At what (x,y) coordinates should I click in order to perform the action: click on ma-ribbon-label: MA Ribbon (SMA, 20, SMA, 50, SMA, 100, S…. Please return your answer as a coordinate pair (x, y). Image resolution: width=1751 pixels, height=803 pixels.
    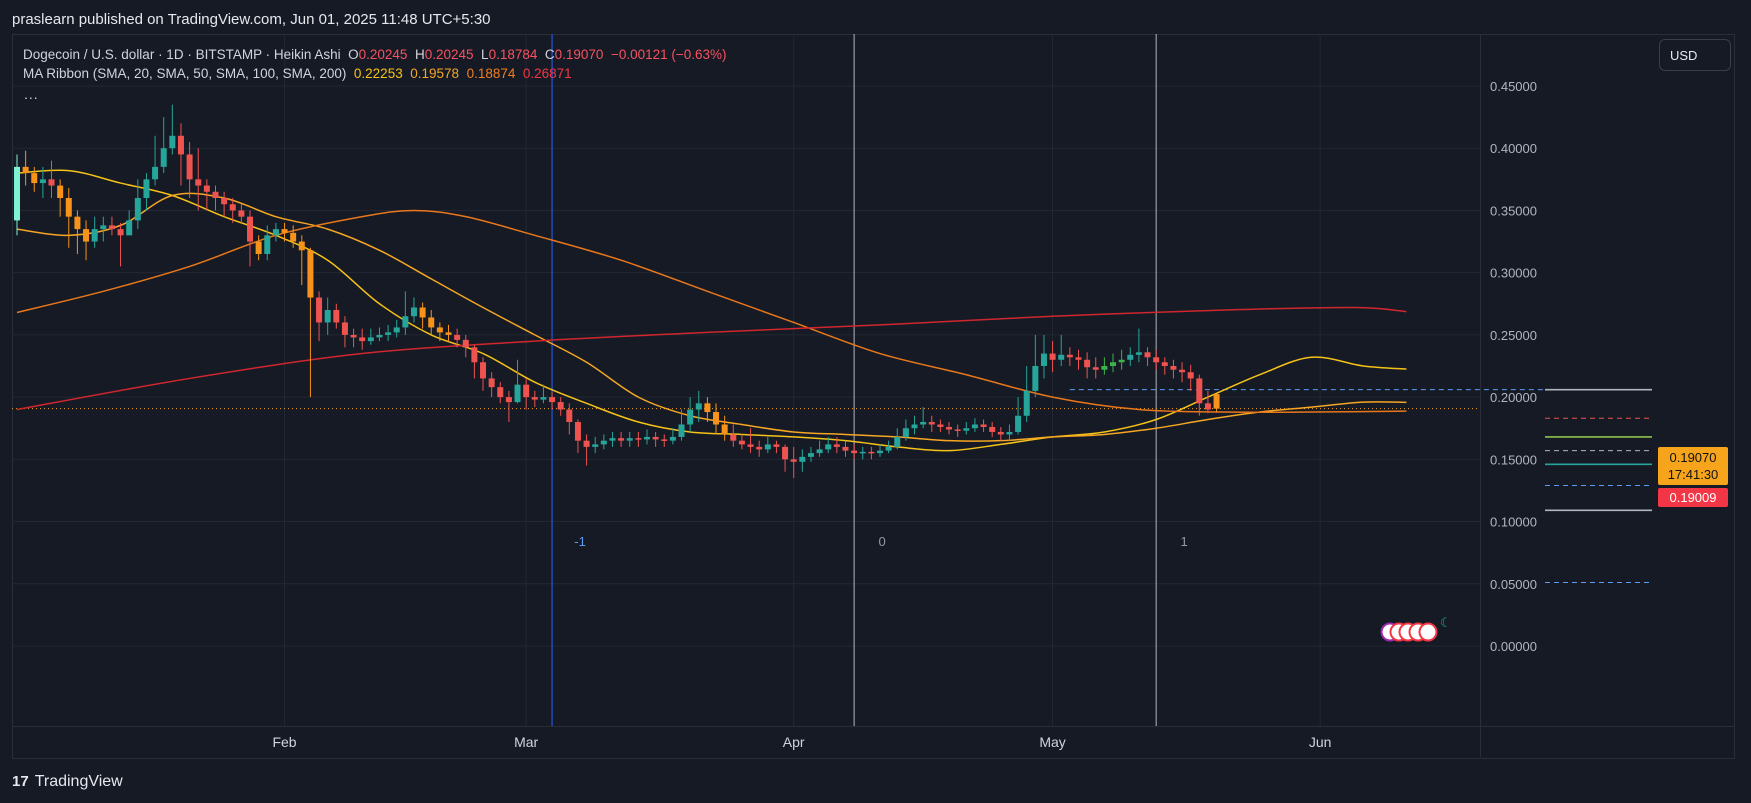
    Looking at the image, I should click on (185, 73).